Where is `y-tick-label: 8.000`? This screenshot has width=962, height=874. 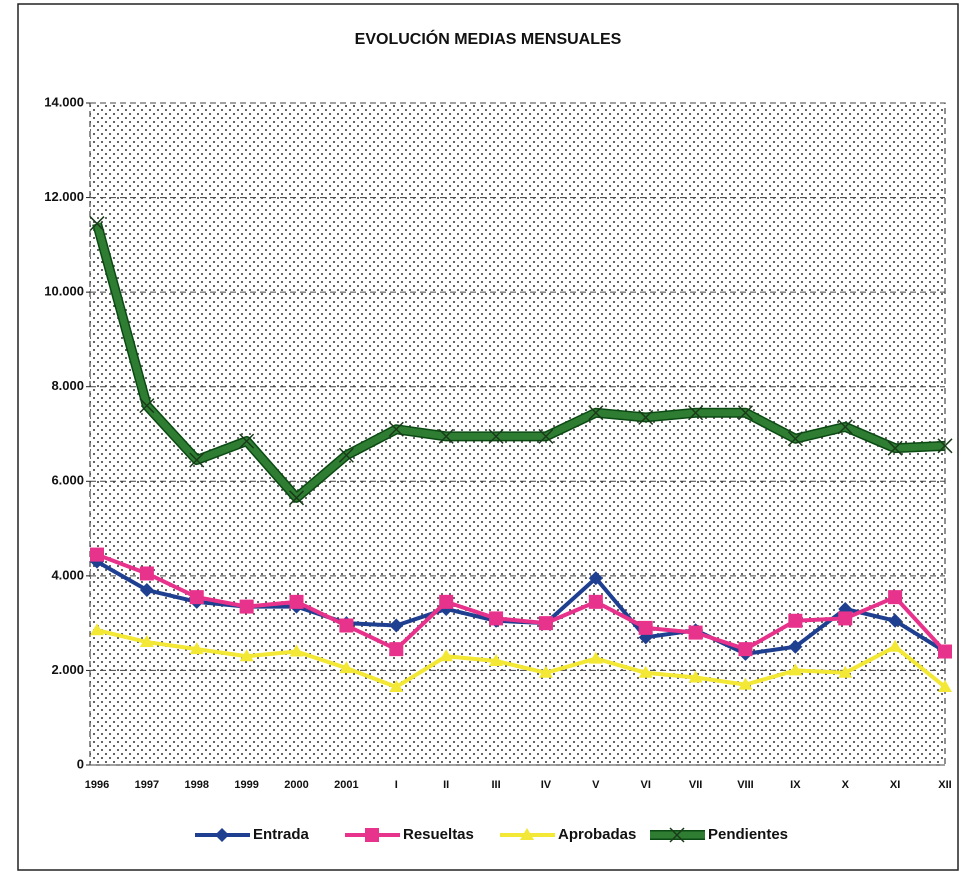 y-tick-label: 8.000 is located at coordinates (67, 385).